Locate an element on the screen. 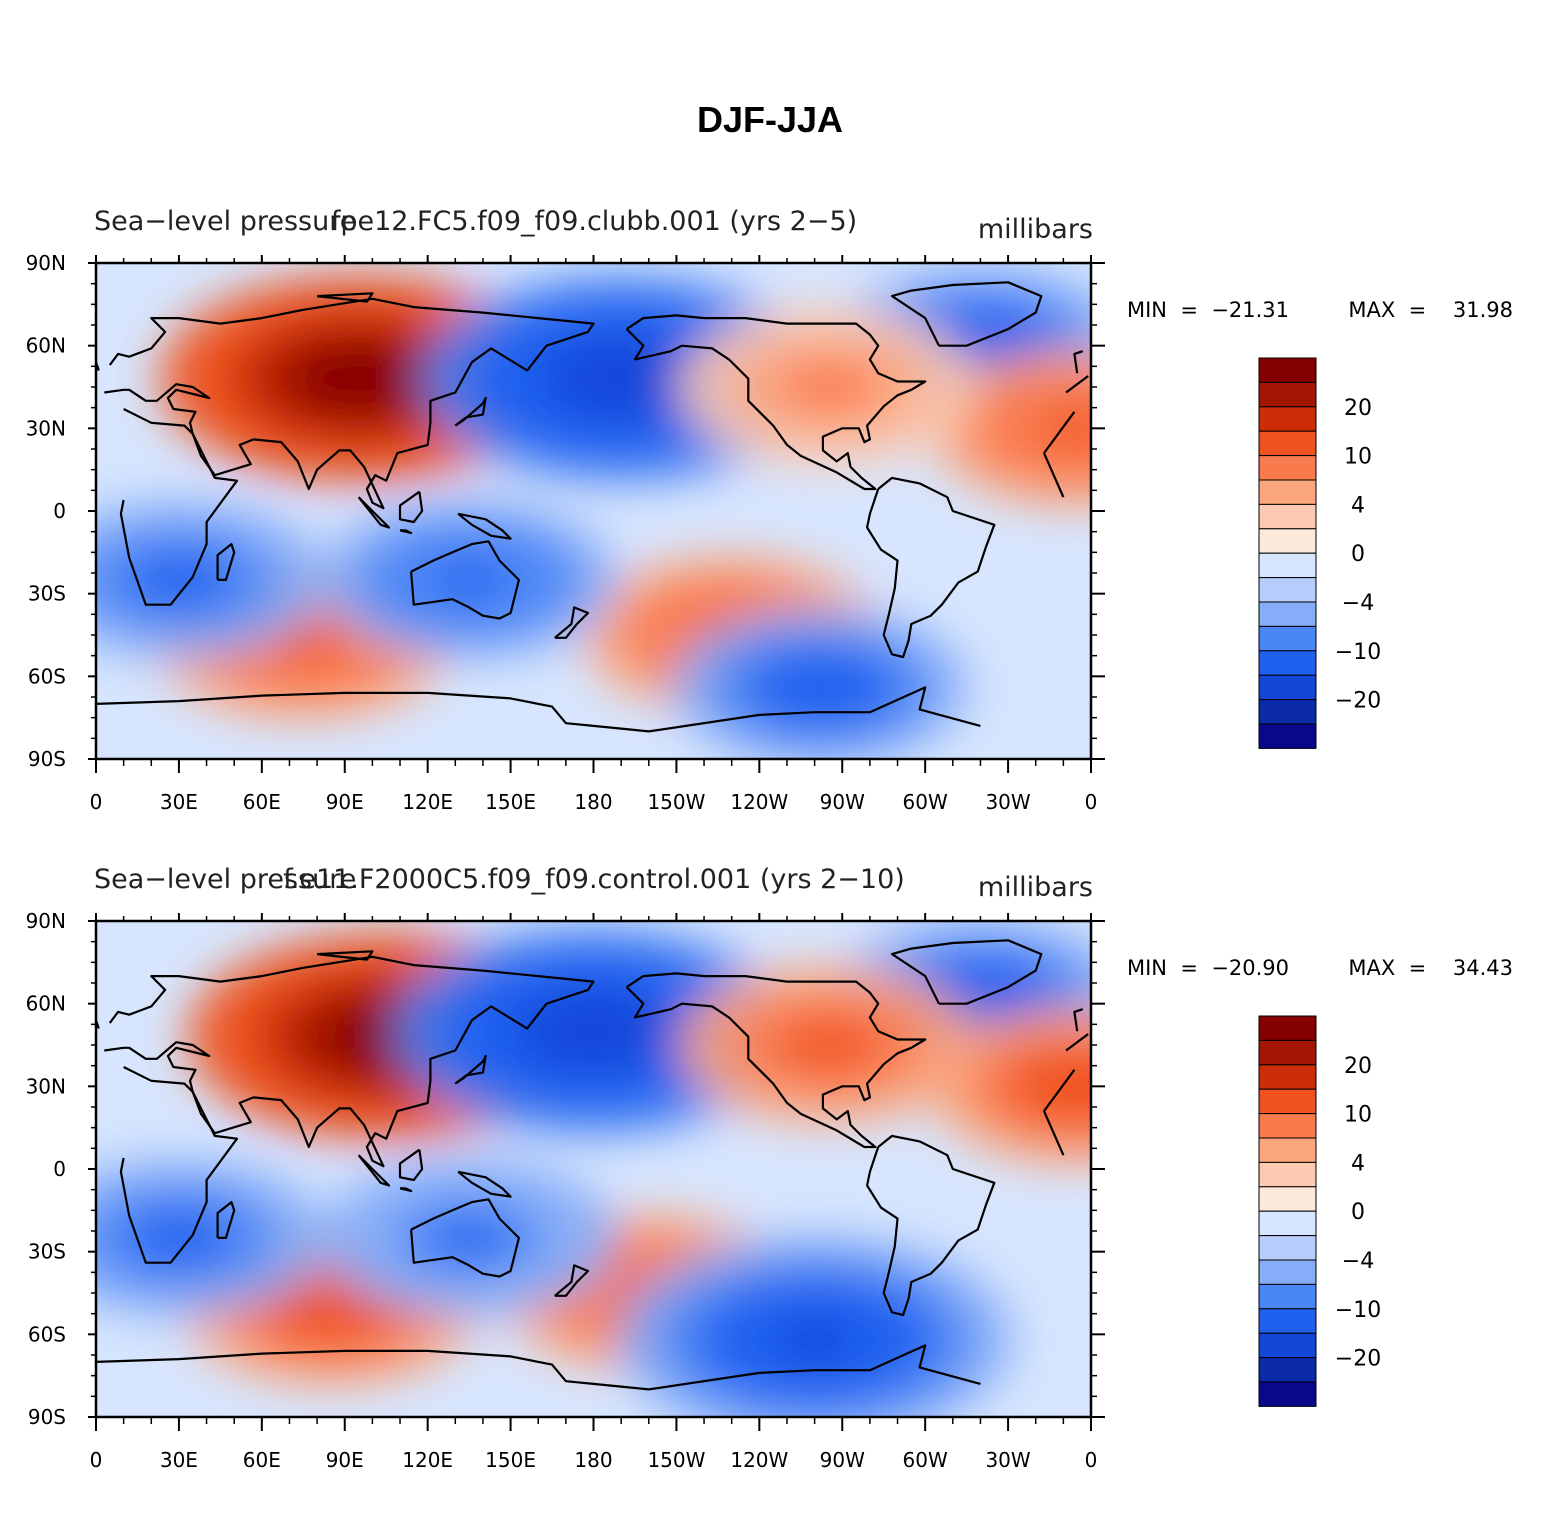 The image size is (1541, 1538). lat-tick-label: 60N is located at coordinates (46, 346).